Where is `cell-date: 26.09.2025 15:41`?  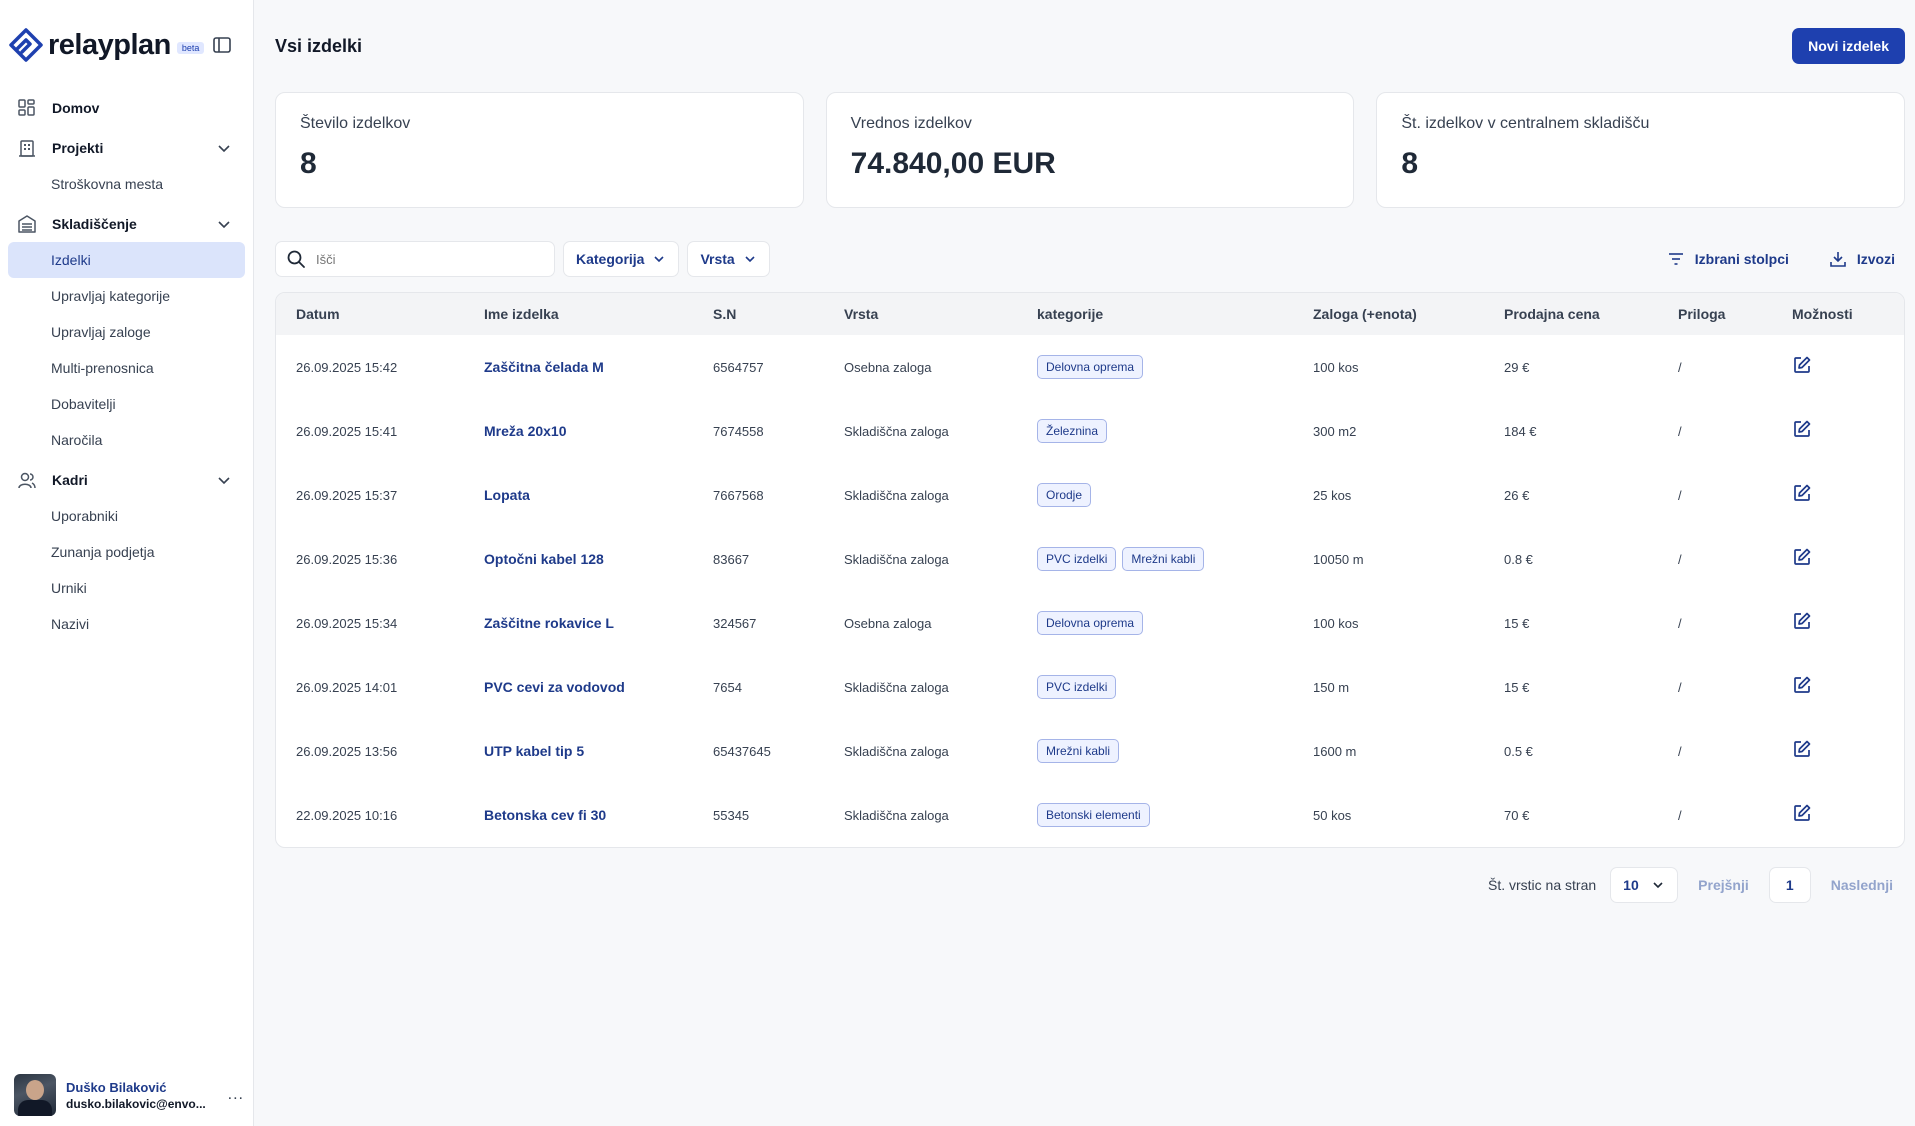 cell-date: 26.09.2025 15:41 is located at coordinates (347, 431).